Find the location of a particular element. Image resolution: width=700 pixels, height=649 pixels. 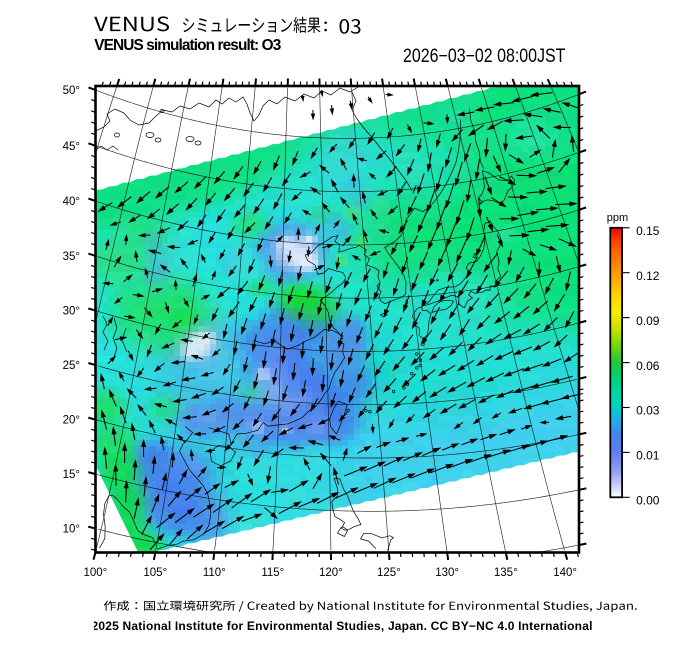

svg-text: 0.15 is located at coordinates (648, 231).